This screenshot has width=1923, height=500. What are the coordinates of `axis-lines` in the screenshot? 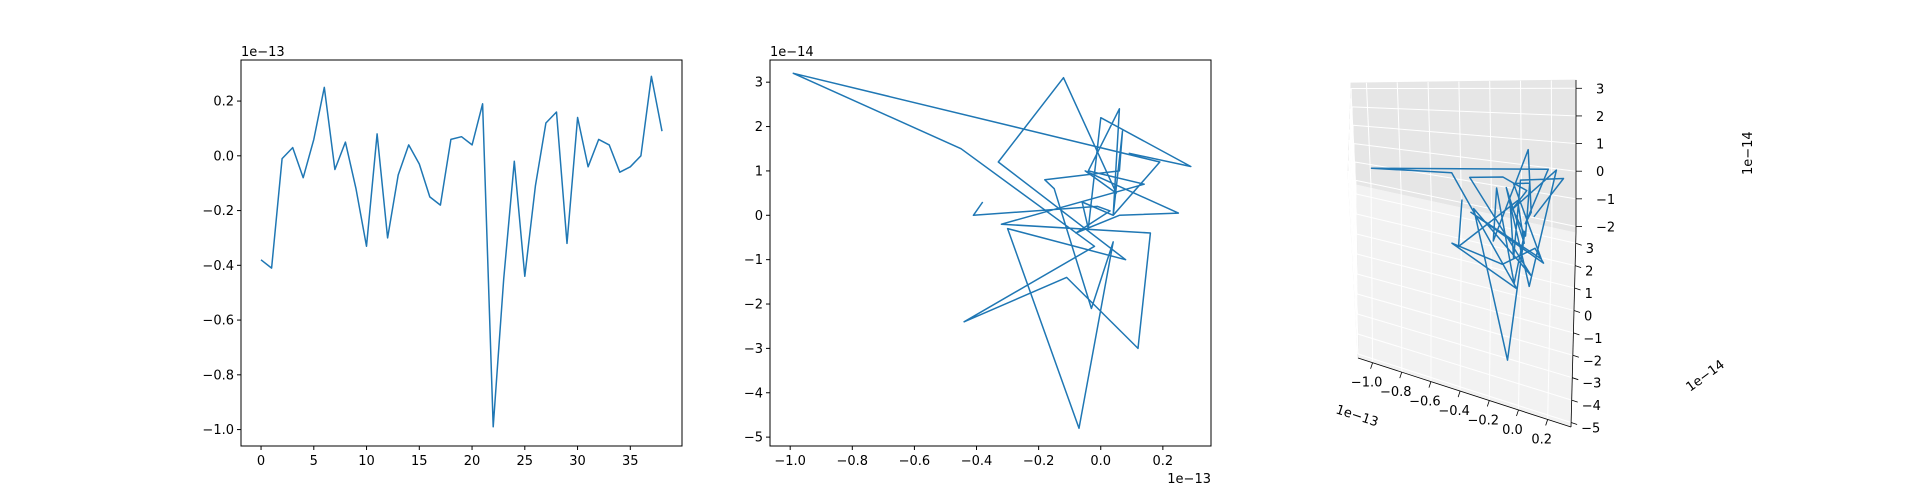 It's located at (1467, 254).